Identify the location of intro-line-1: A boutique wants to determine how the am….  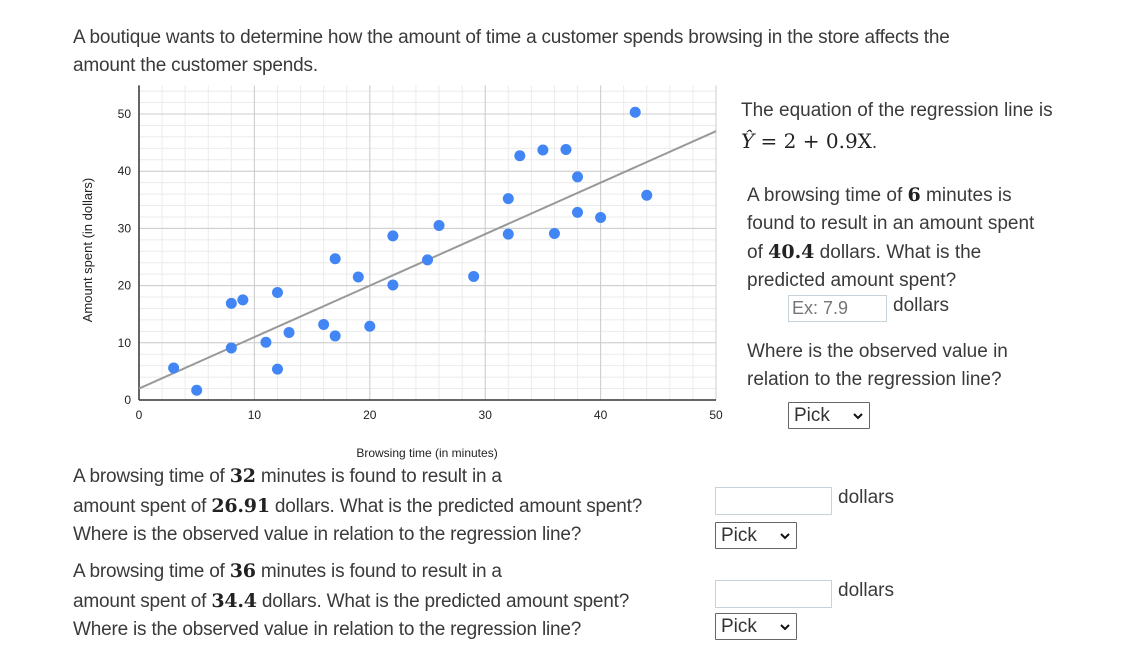
(511, 37).